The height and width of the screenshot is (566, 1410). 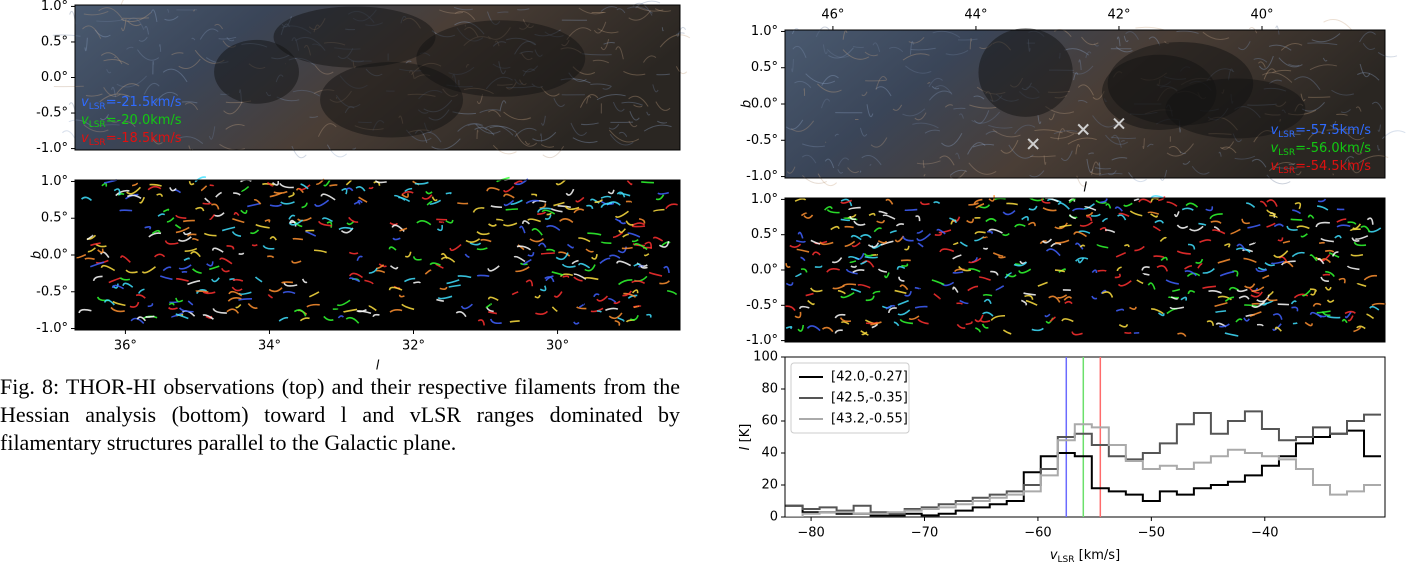 What do you see at coordinates (762, 305) in the screenshot?
I see `y-tick-label: -0.5°` at bounding box center [762, 305].